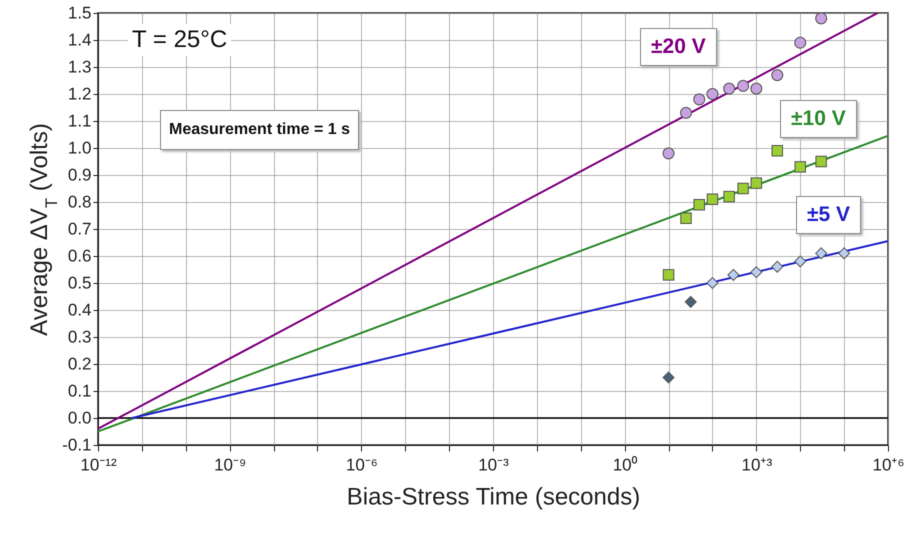 Image resolution: width=909 pixels, height=536 pixels. What do you see at coordinates (80, 391) in the screenshot?
I see `y-tick-label: 0.1` at bounding box center [80, 391].